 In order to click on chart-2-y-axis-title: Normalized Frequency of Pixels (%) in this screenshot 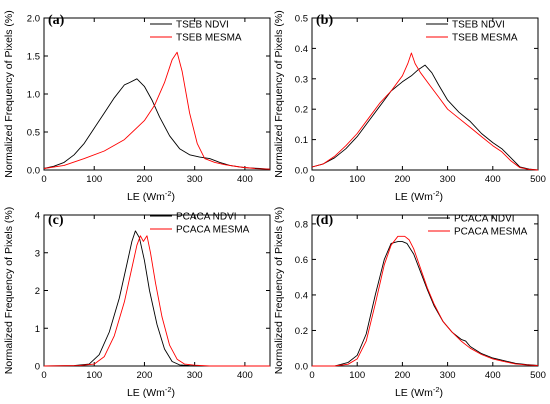, I will do `click(9, 290)`.